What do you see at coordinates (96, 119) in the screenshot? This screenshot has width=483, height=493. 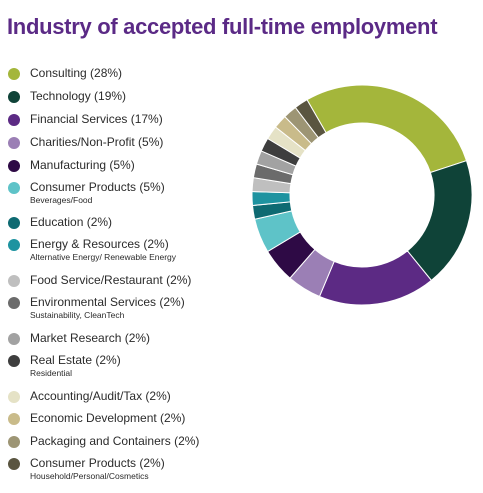 I see `legend-label: Financial Services (17%)` at bounding box center [96, 119].